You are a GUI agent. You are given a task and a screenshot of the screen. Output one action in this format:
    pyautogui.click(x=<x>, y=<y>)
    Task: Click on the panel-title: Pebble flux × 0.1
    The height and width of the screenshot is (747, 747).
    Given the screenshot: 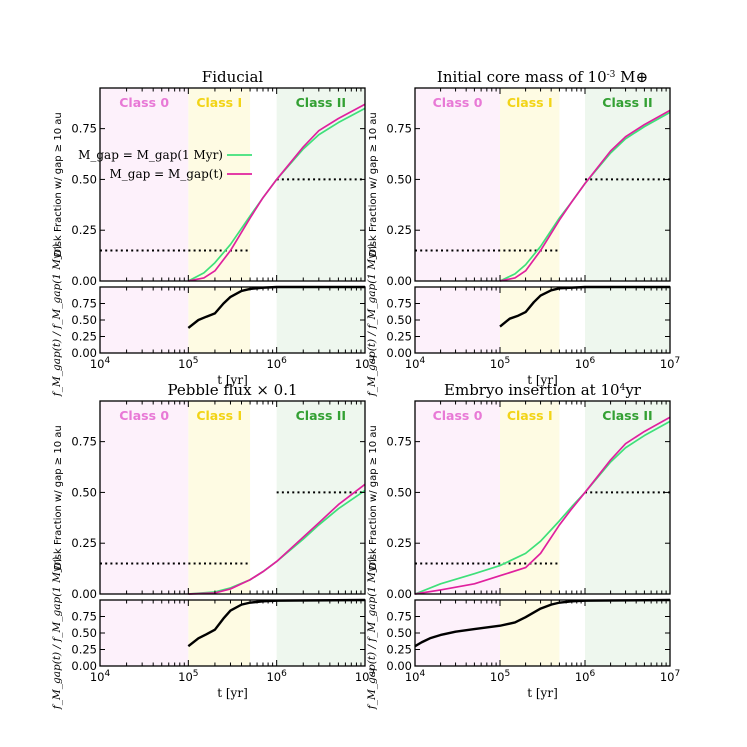 What is the action you would take?
    pyautogui.click(x=232, y=390)
    